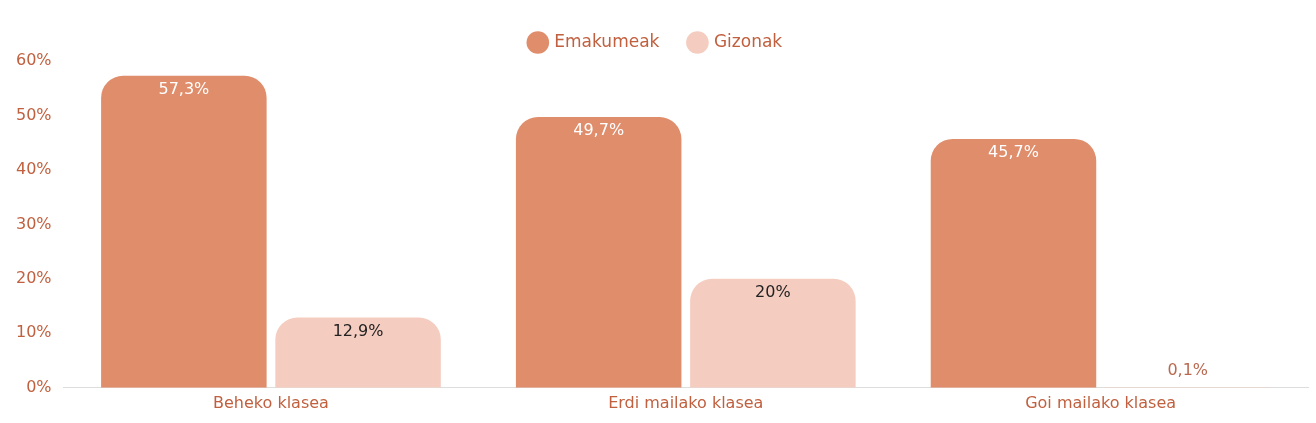  What do you see at coordinates (686, 402) in the screenshot?
I see `x-tick-label: Erdi mailako klasea` at bounding box center [686, 402].